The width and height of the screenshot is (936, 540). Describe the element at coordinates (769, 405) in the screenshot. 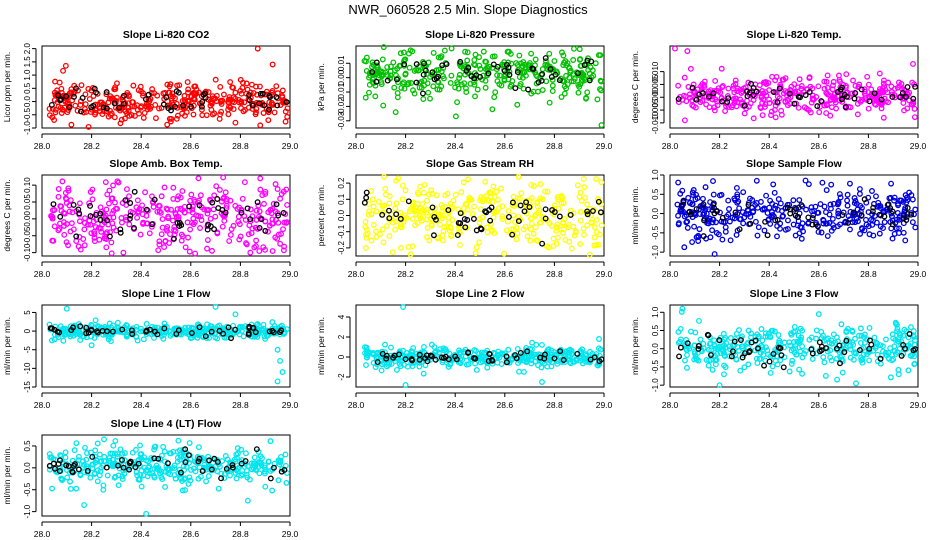

I see `x-tick-label: 28.4` at that location.